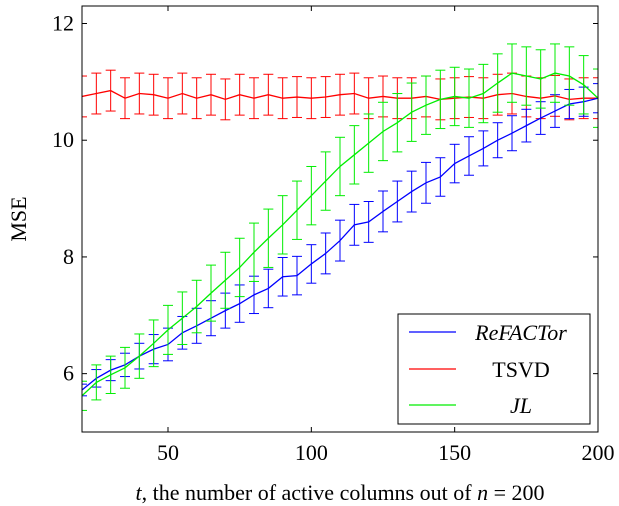  I want to click on x-axis-label-t: t, so click(139, 492).